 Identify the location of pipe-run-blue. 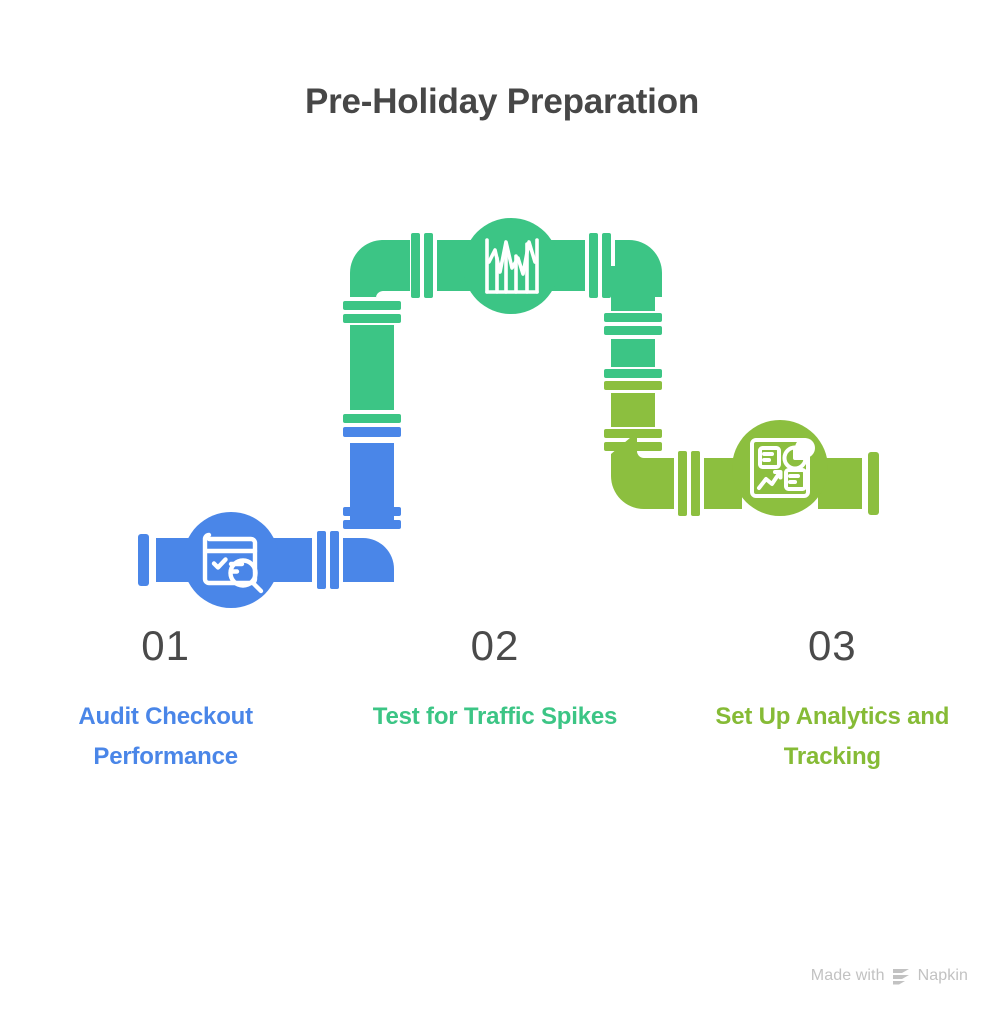
(269, 508).